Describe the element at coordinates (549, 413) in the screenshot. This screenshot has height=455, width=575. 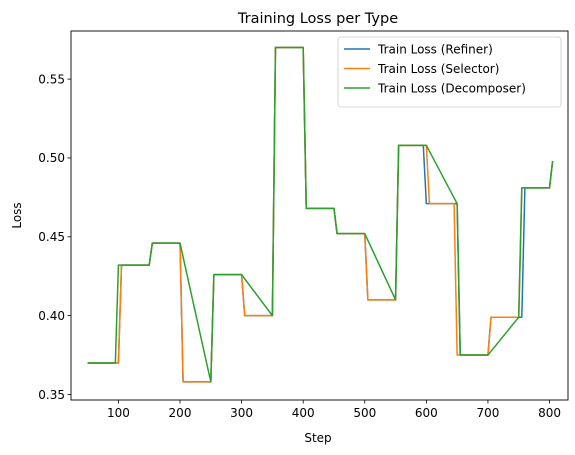
I see `x-tick-label: 800` at that location.